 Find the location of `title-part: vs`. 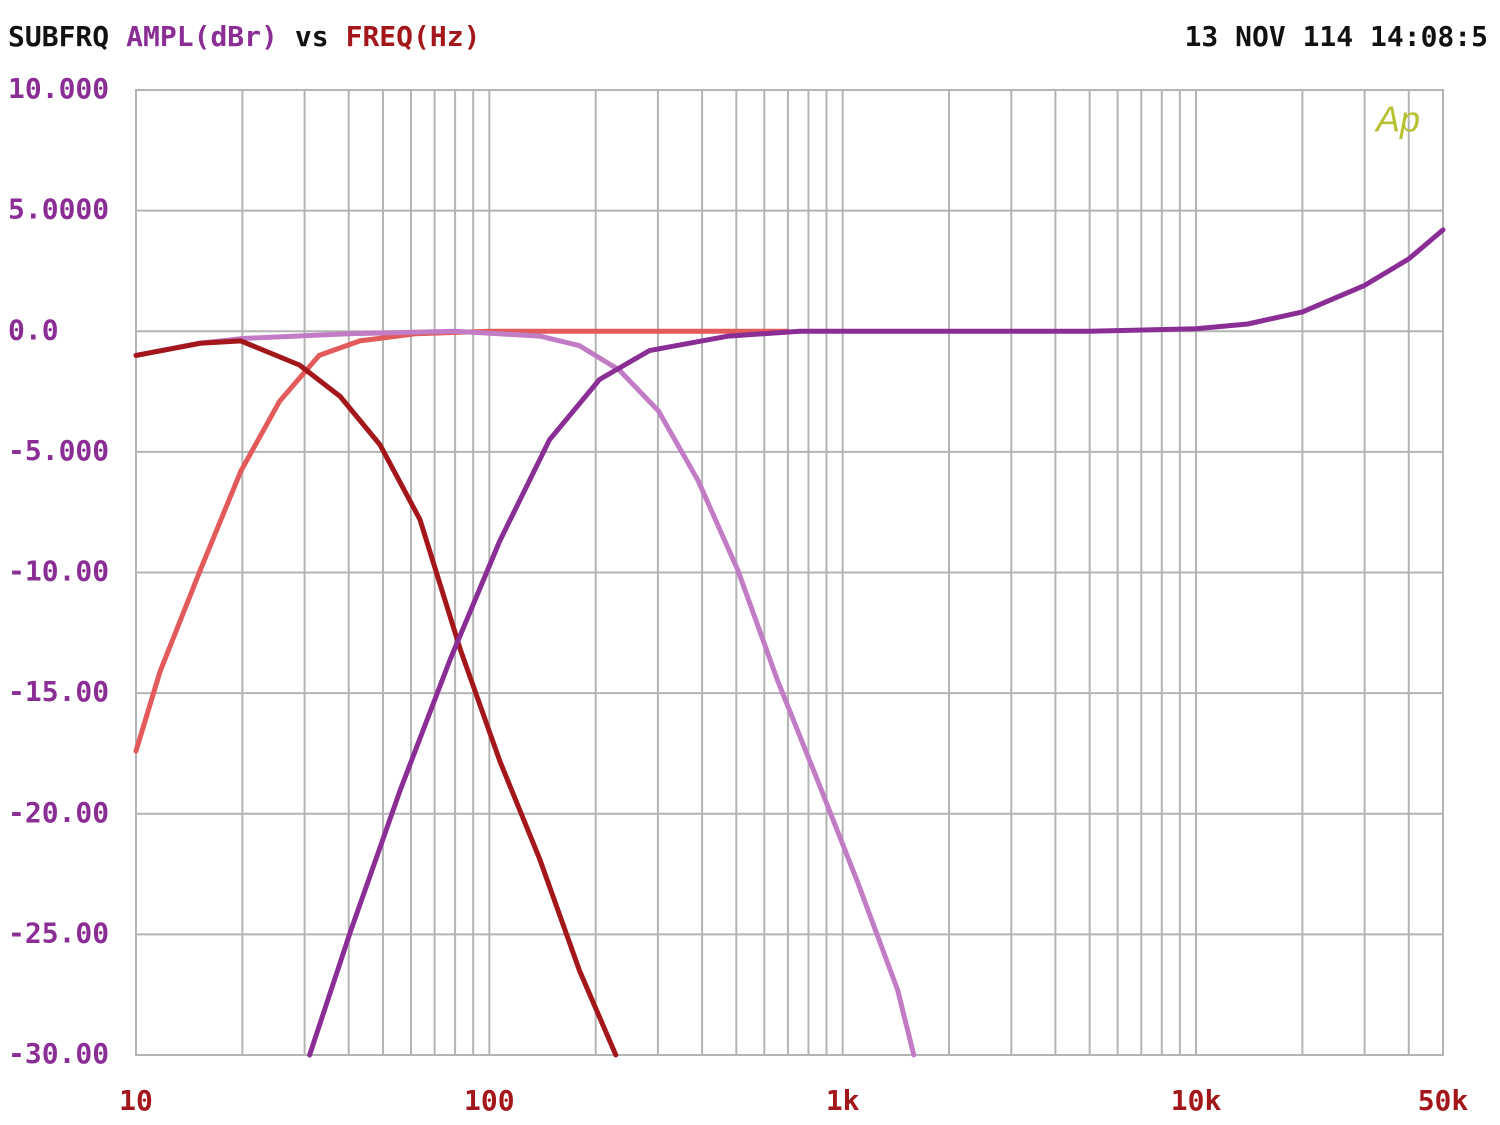

title-part: vs is located at coordinates (312, 36).